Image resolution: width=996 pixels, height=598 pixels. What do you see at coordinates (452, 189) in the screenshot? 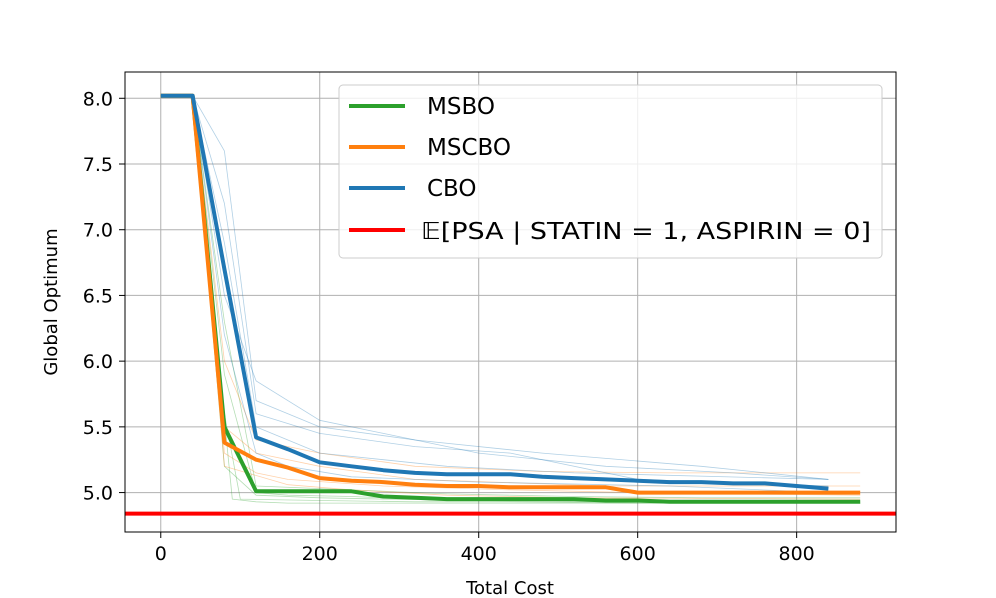
I see `legend-label-cbo: CBO` at bounding box center [452, 189].